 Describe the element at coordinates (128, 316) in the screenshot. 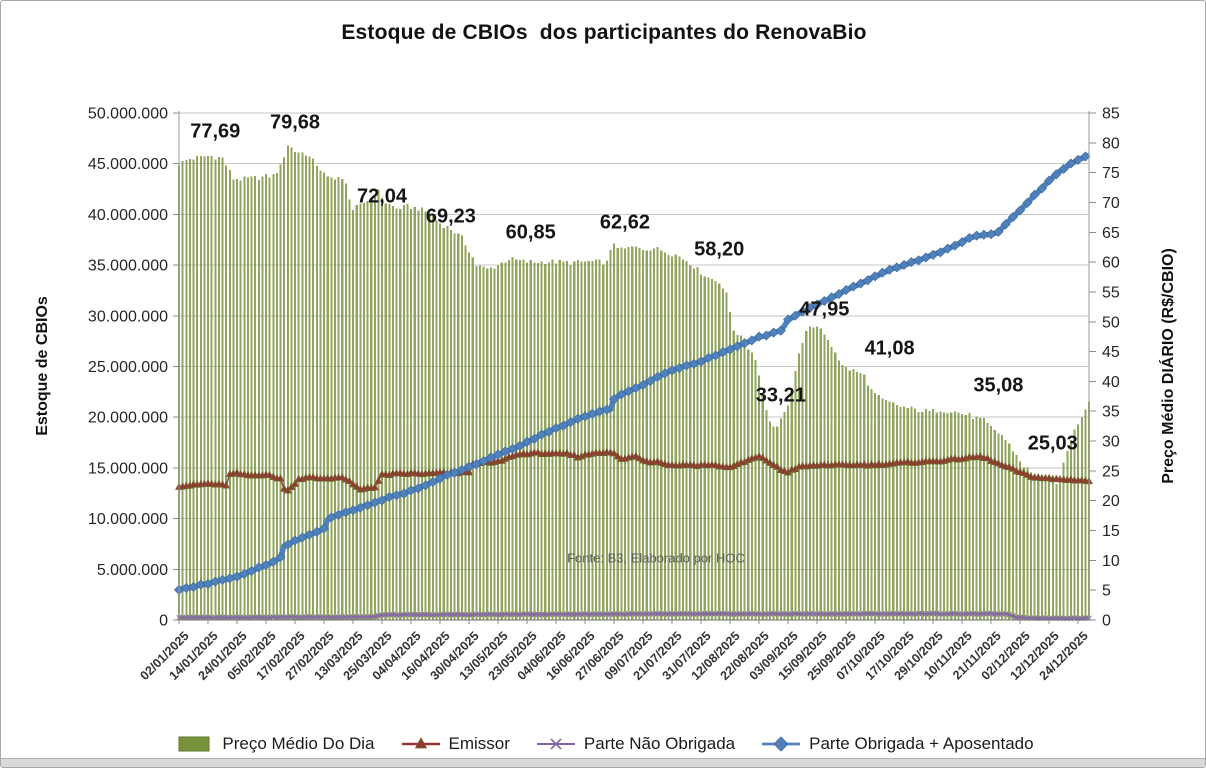

I see `svg-text: 30.000.000` at that location.